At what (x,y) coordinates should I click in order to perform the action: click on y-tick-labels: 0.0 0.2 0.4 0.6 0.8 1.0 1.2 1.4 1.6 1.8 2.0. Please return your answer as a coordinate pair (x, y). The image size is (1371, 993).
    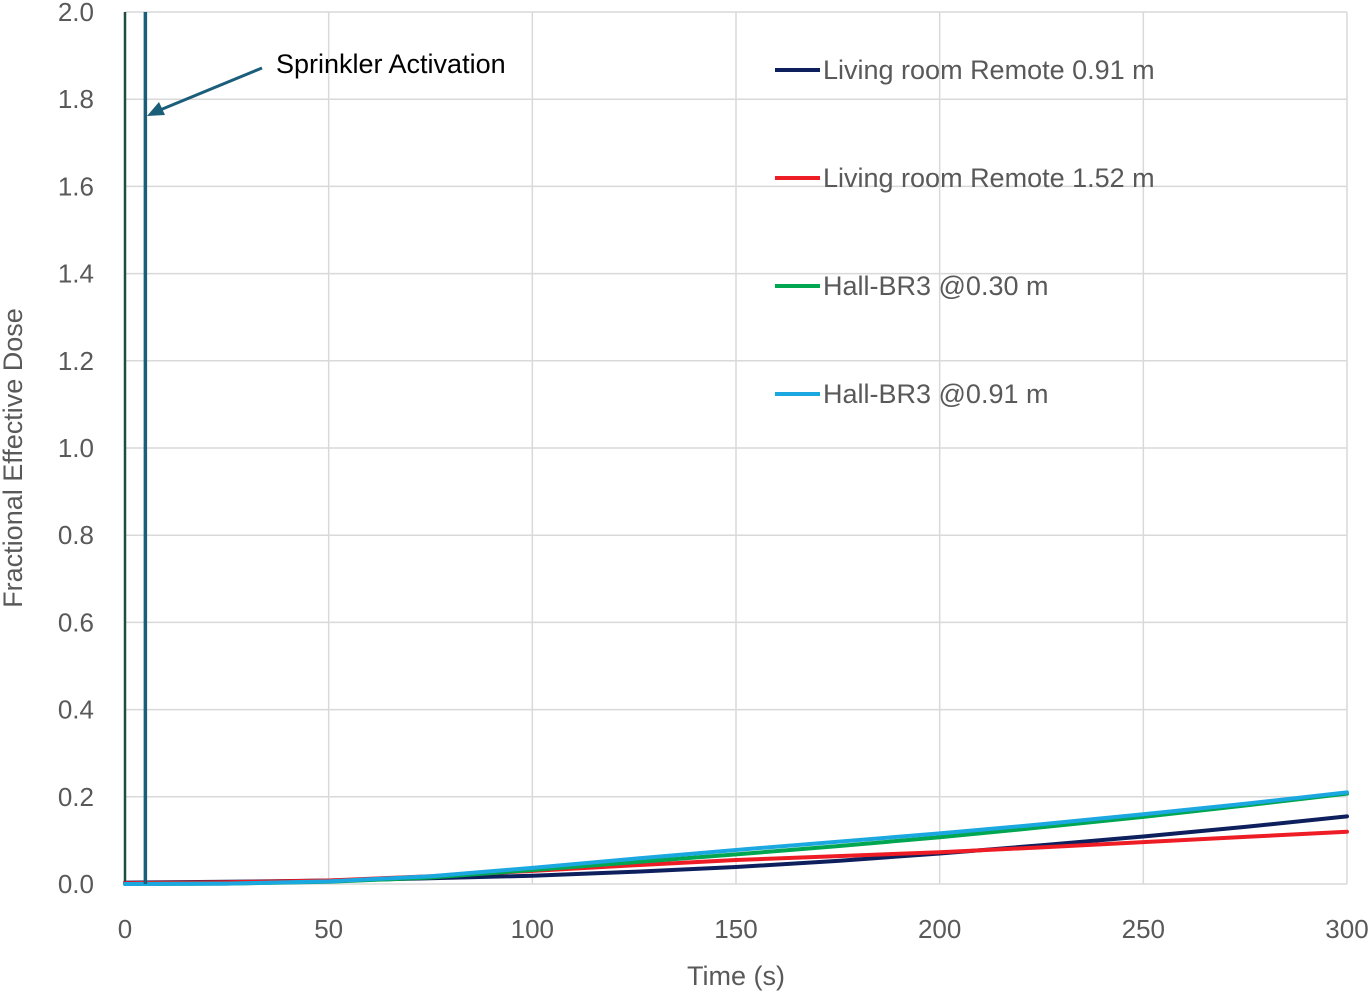
    Looking at the image, I should click on (76, 449).